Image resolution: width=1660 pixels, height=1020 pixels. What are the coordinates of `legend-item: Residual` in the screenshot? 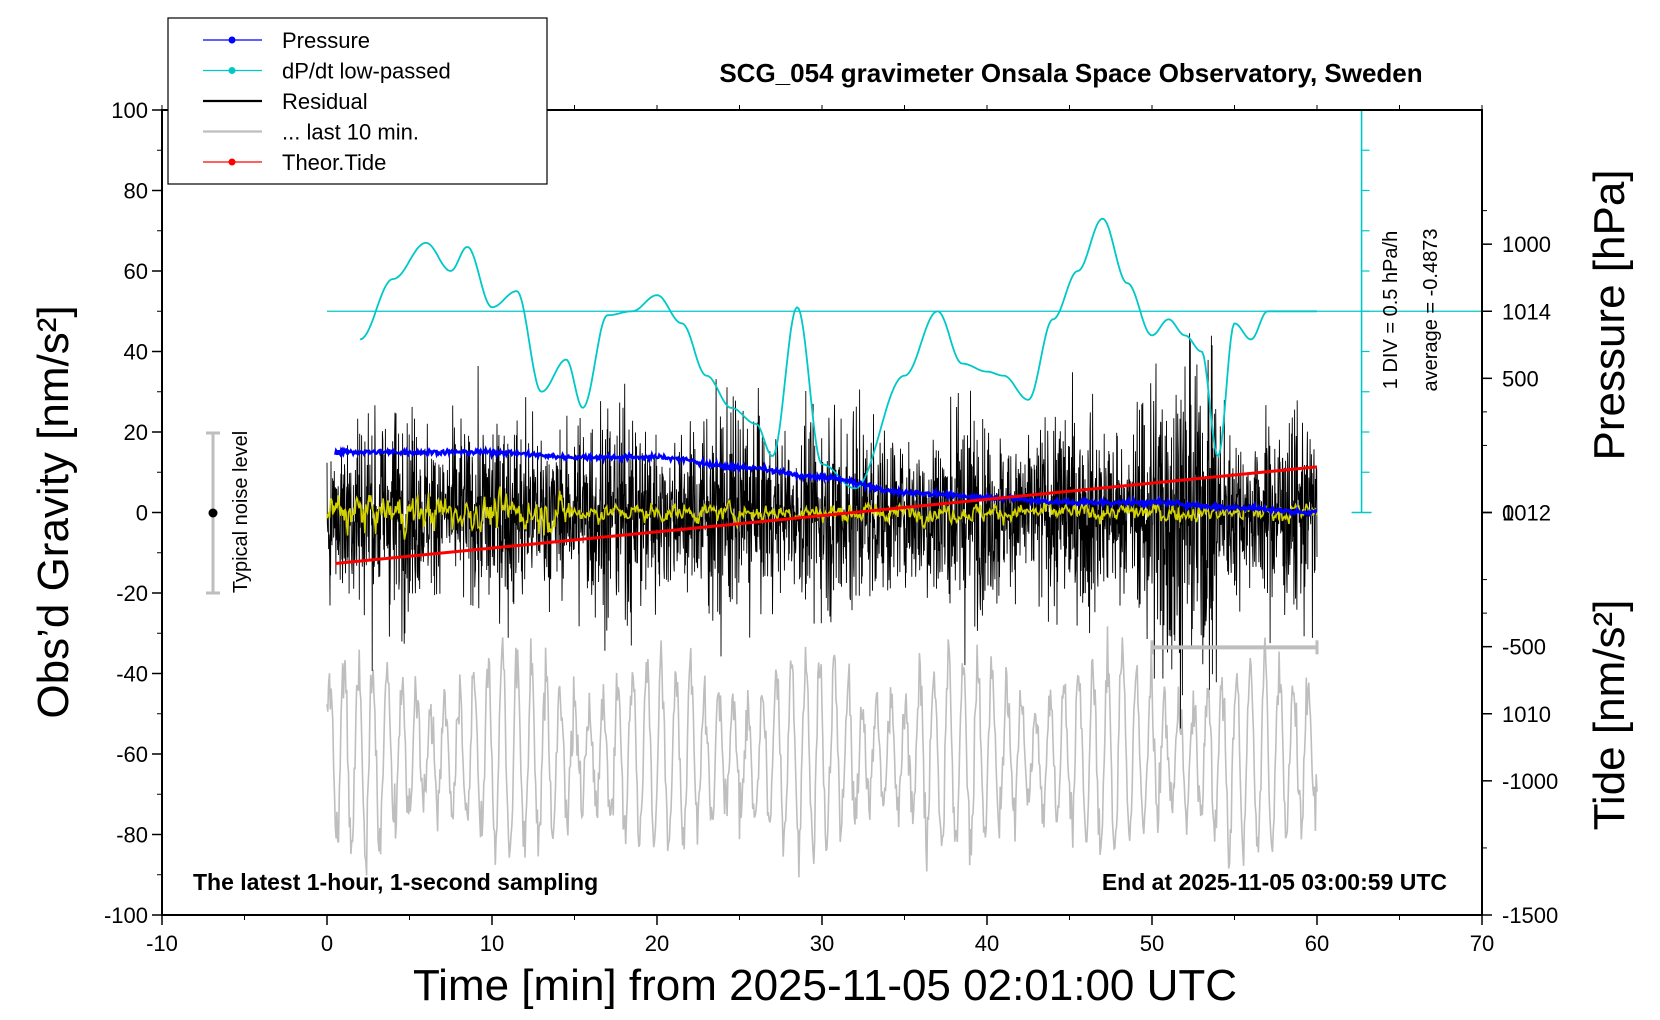 It's located at (285, 101).